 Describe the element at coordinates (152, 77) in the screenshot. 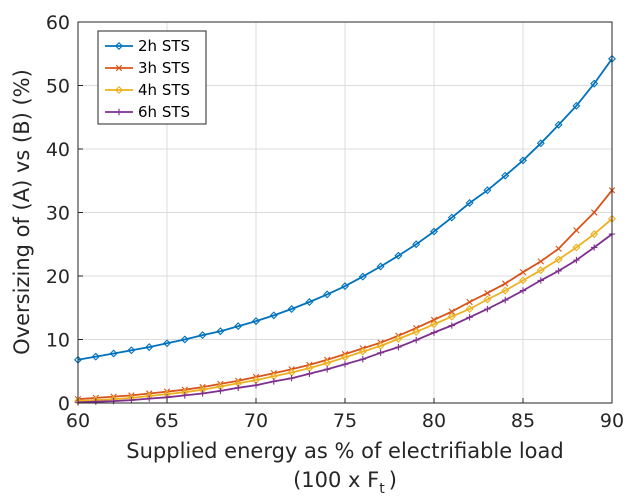

I see `legend: 2h STS 3h STS 4h STS 6h STS` at that location.